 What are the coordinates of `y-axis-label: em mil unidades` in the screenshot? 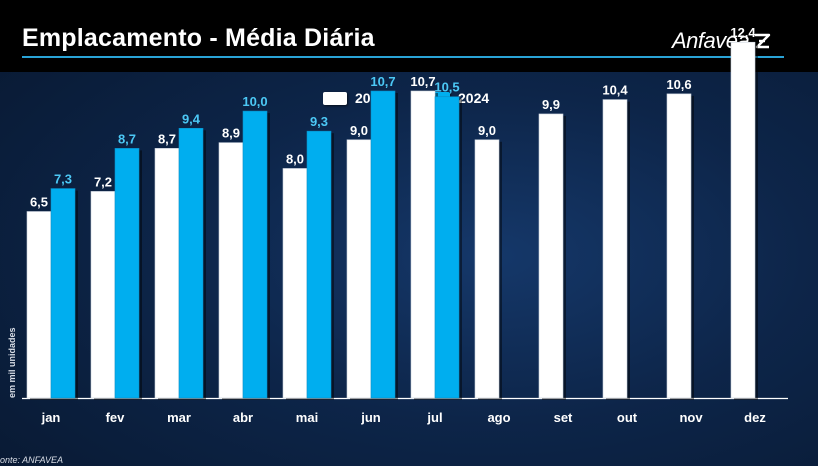 It's located at (12, 362).